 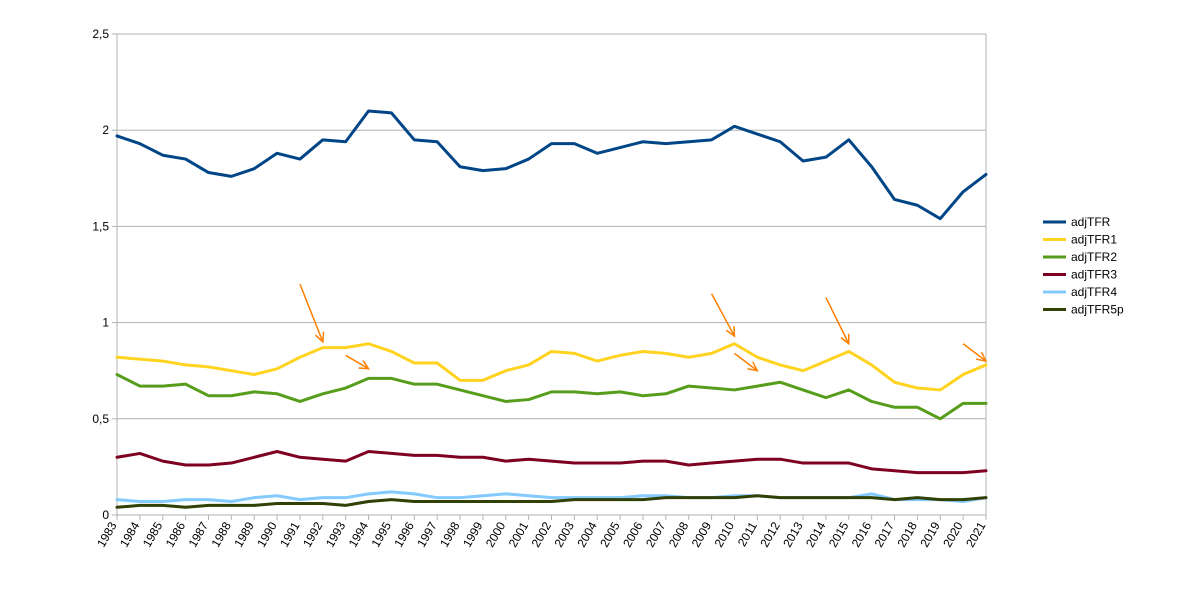 I want to click on y-tick-label: 1, so click(x=105, y=323).